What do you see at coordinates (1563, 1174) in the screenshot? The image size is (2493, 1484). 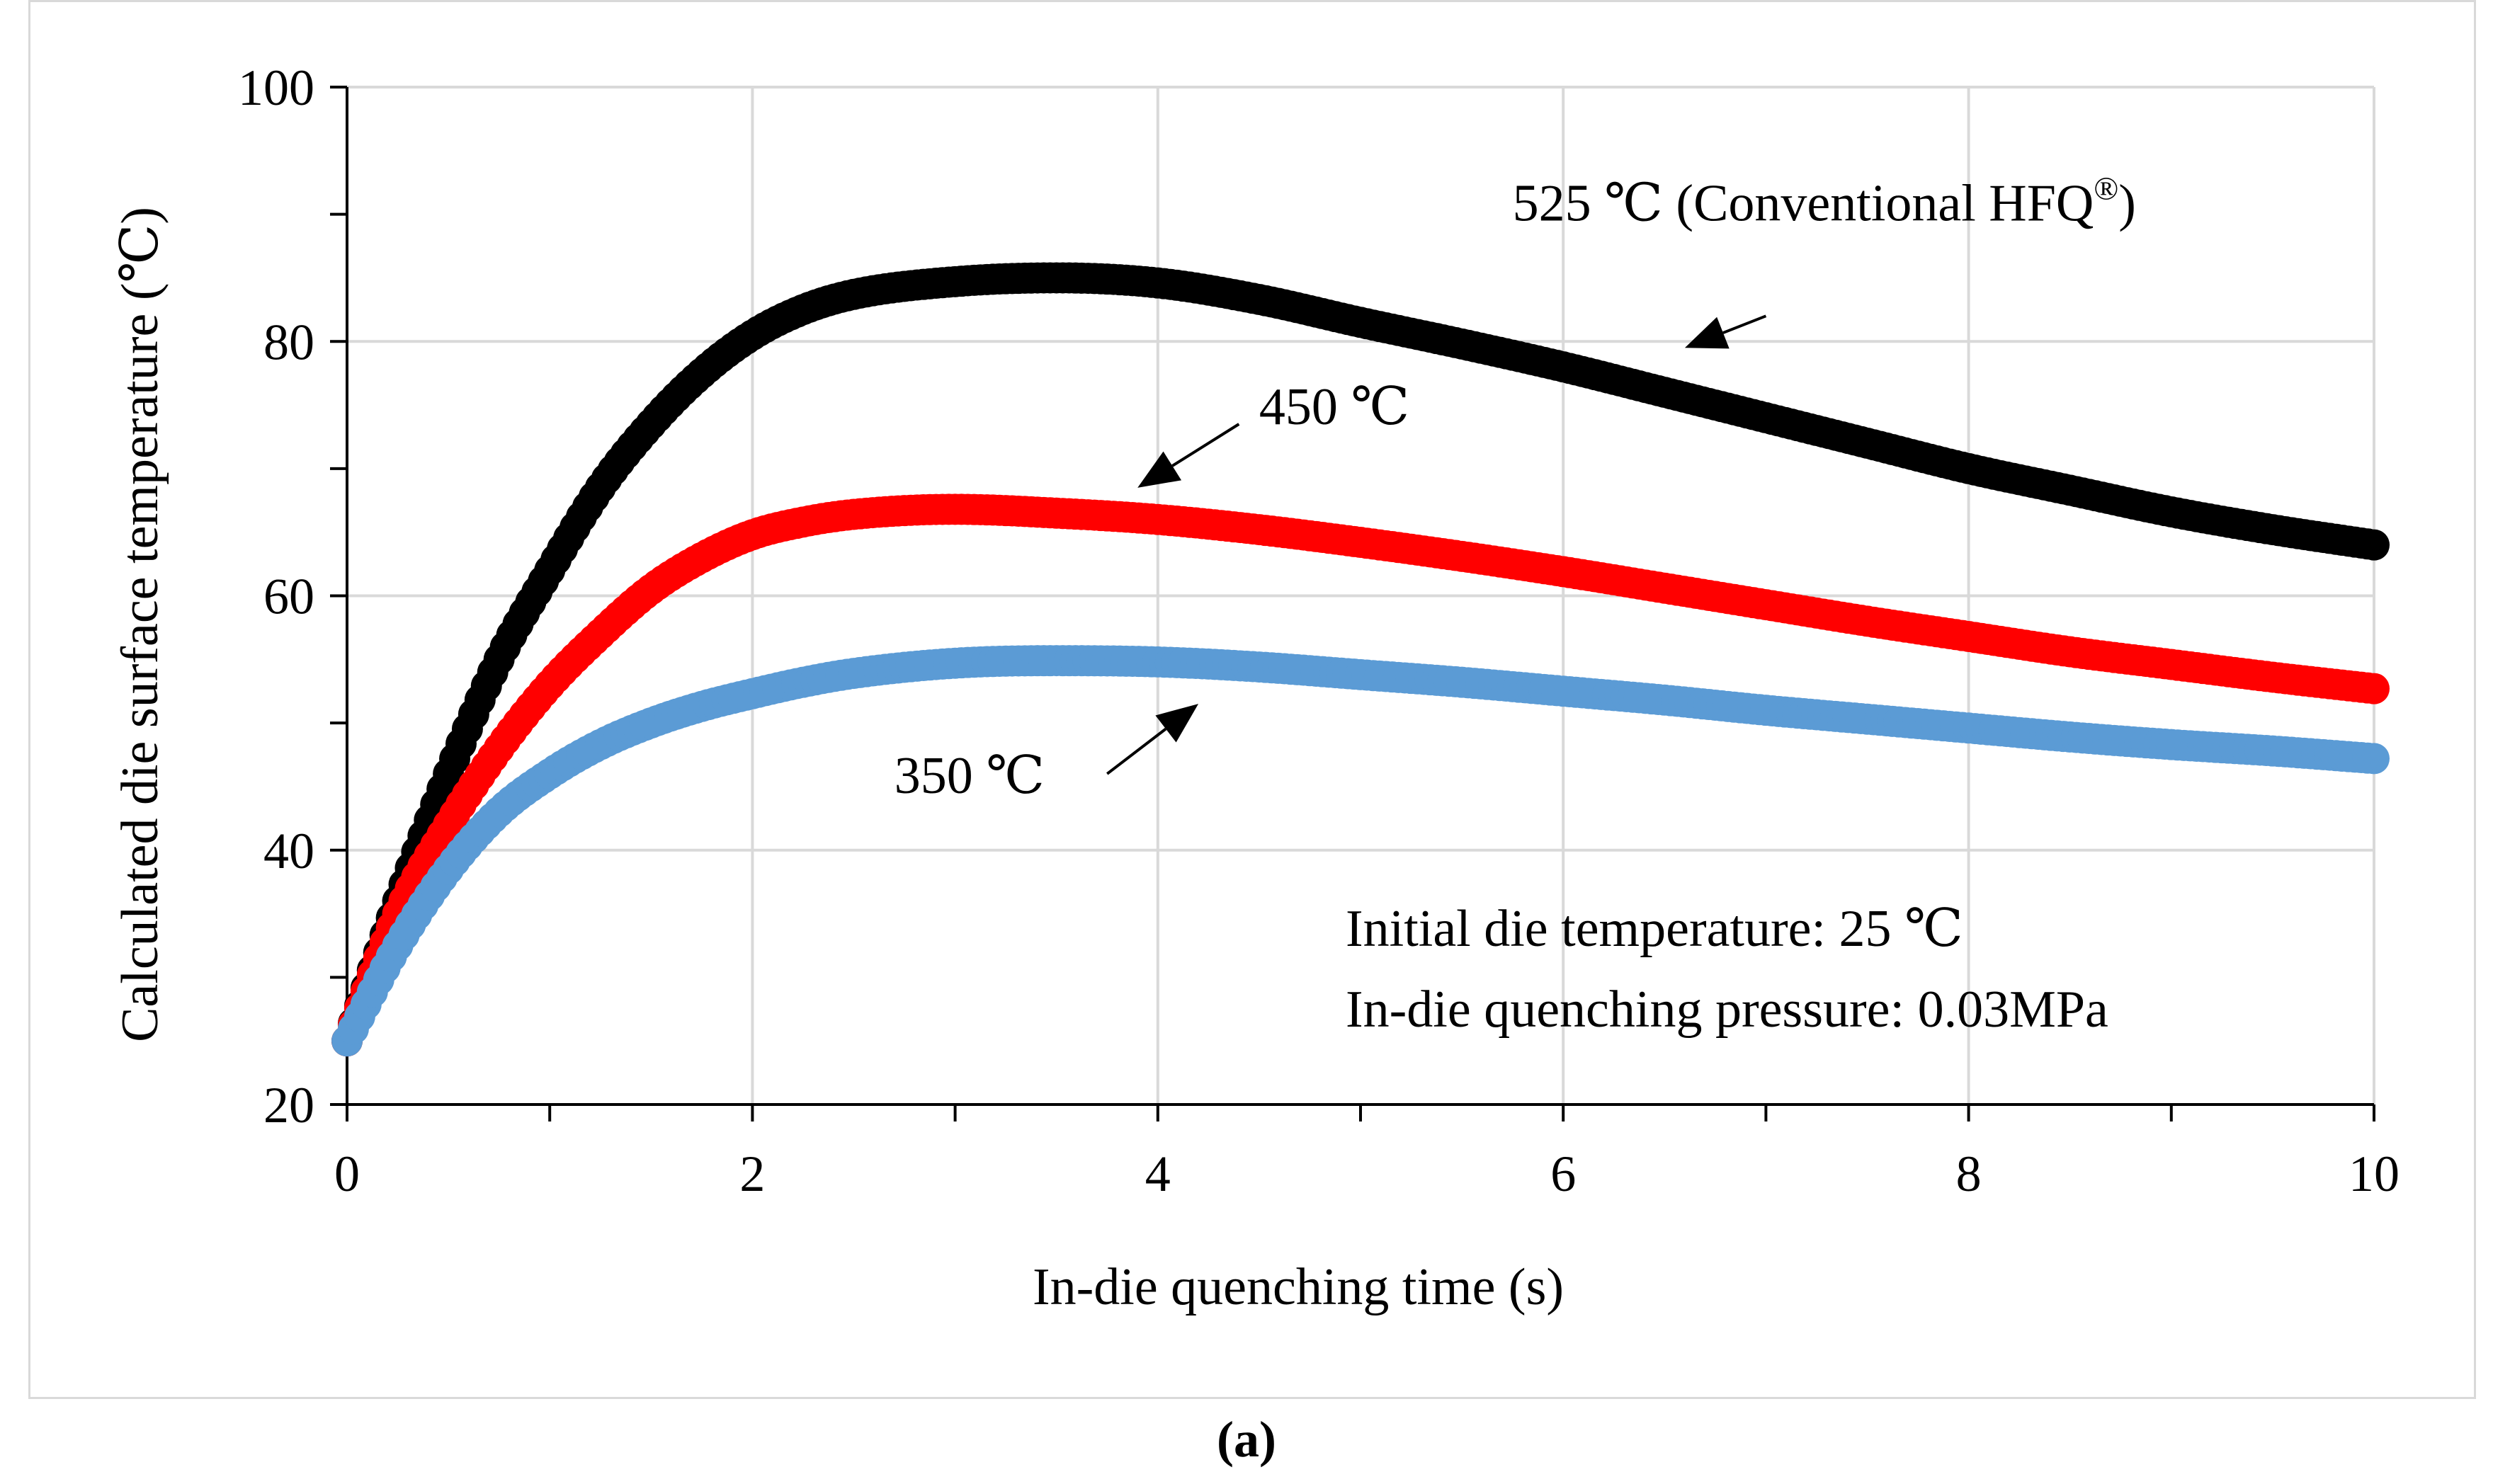 I see `x-tick-label: 6` at bounding box center [1563, 1174].